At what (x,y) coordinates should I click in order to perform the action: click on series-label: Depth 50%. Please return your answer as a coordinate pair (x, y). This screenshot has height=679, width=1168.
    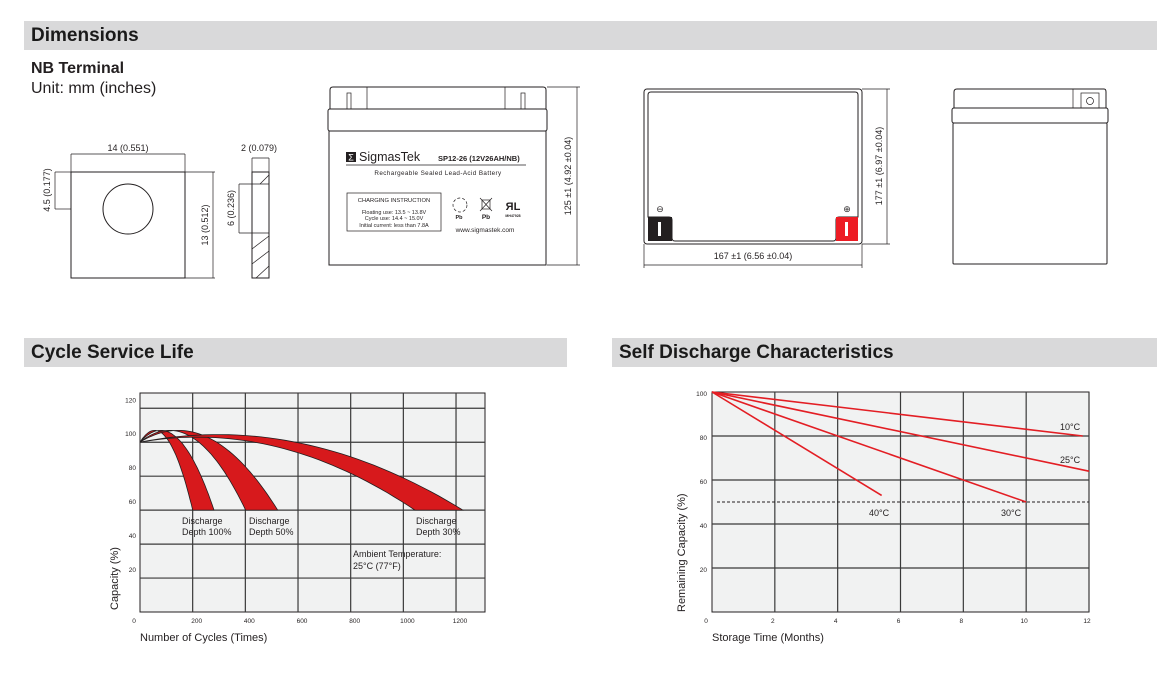
    Looking at the image, I should click on (271, 532).